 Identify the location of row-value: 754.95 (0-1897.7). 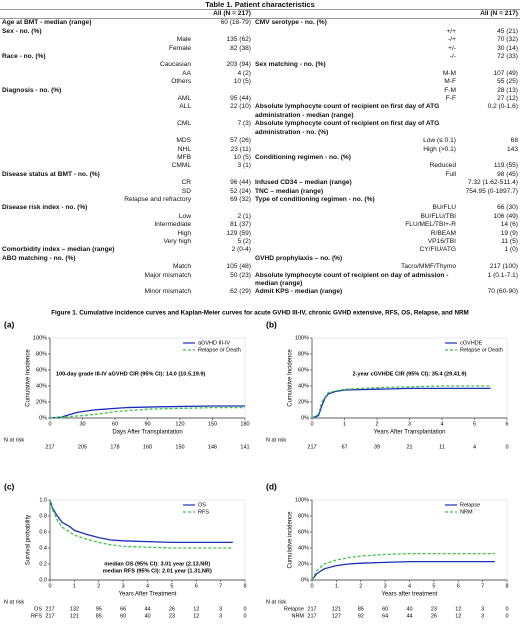
(491, 191).